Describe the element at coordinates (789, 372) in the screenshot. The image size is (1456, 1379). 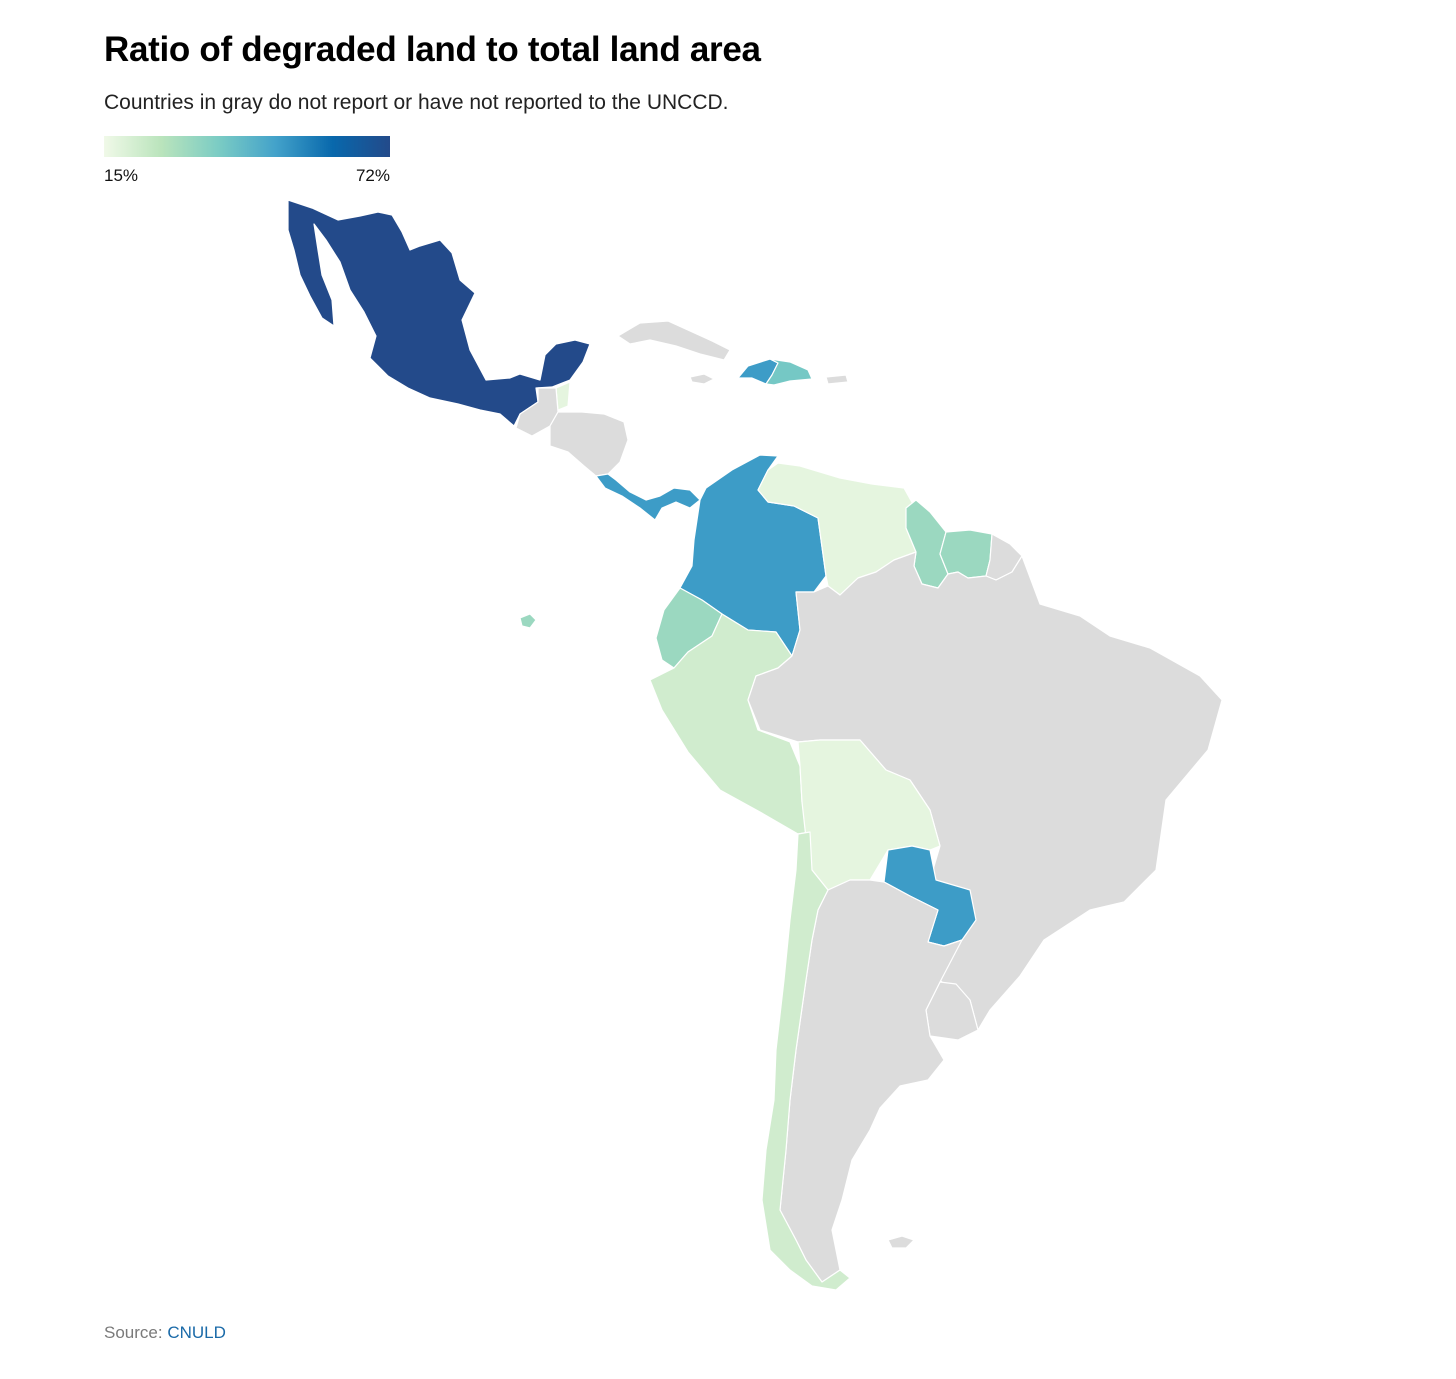
I see `region-dominican-republic` at that location.